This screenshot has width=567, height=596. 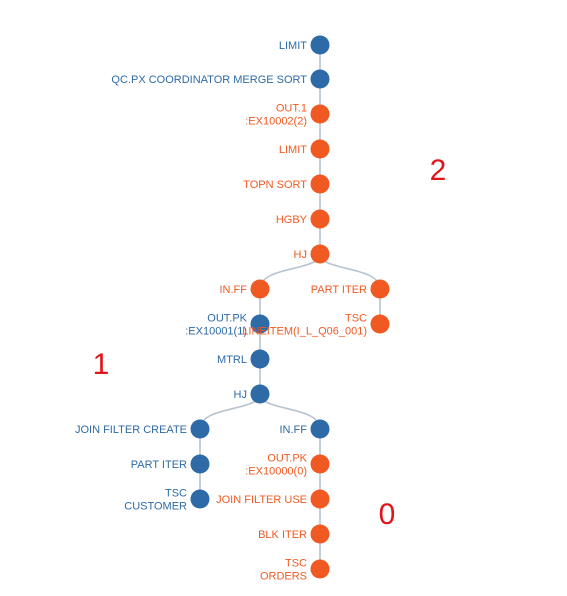 I want to click on node-label: CUSTOMER, so click(x=155, y=507).